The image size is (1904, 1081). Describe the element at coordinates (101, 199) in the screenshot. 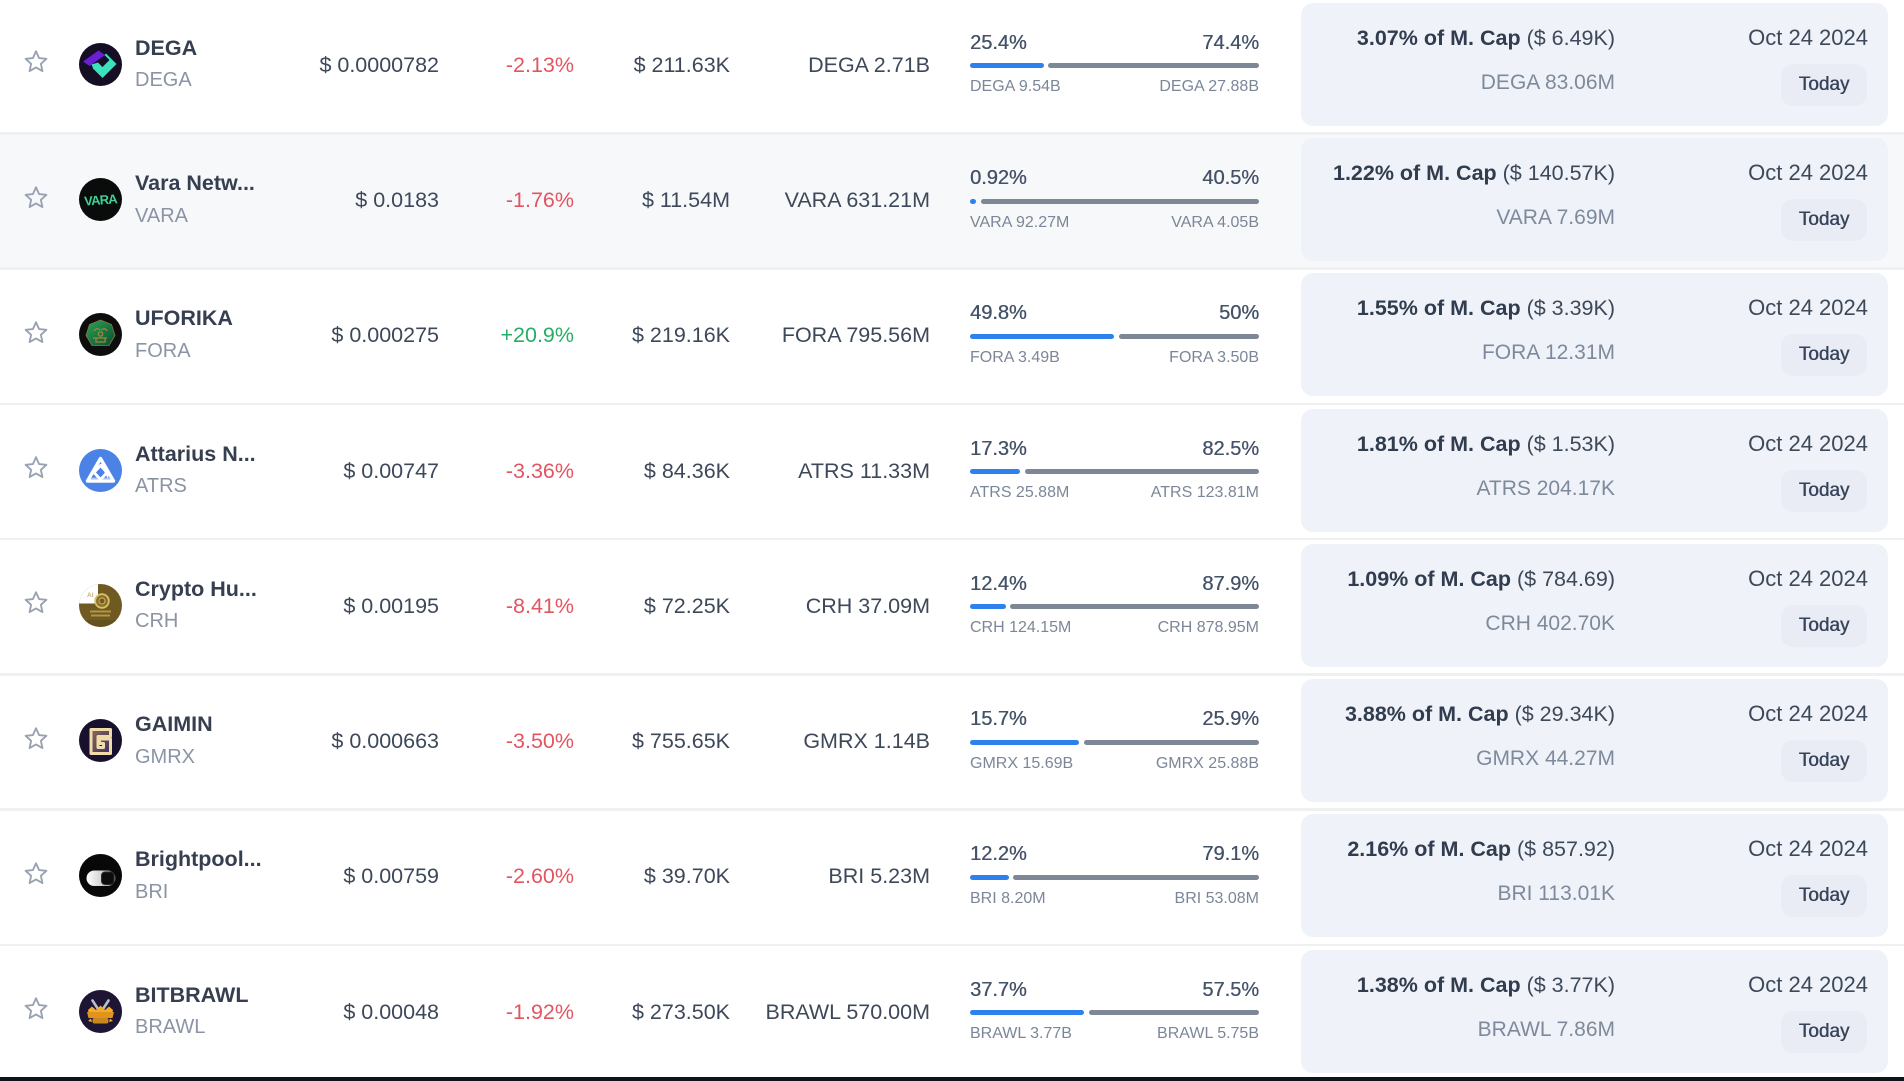

I see `svg-text: VARA` at that location.